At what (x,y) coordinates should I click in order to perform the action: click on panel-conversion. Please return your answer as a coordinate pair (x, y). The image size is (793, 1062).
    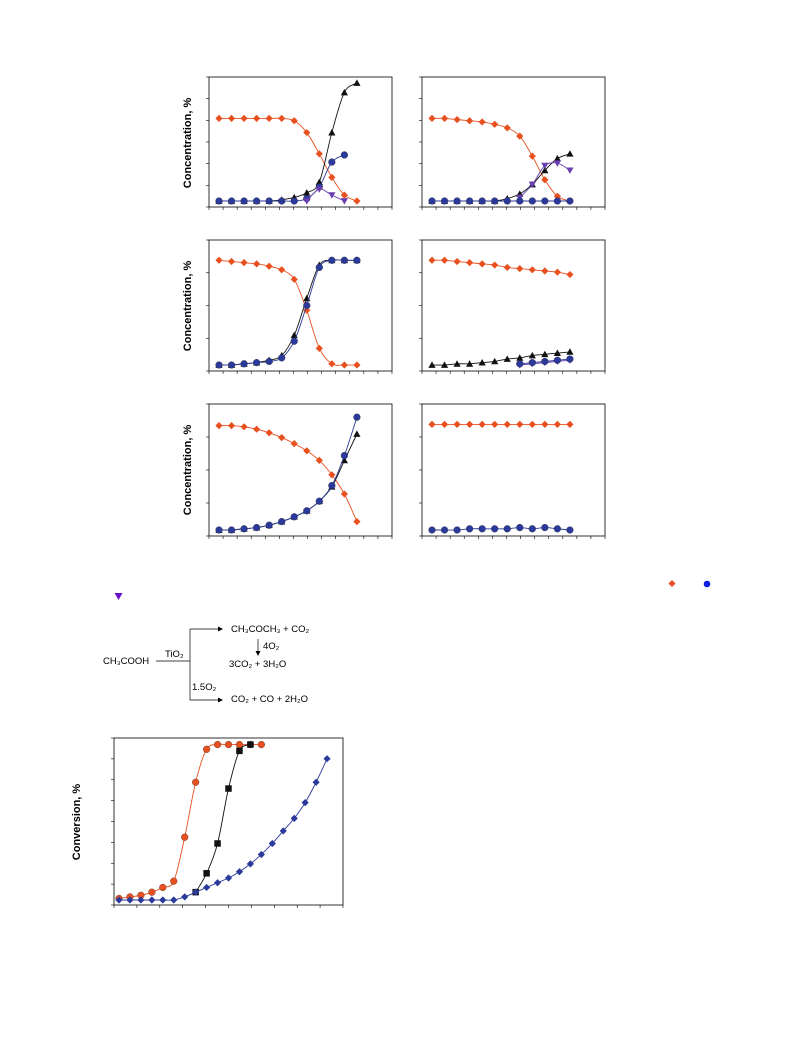
    Looking at the image, I should click on (227, 822).